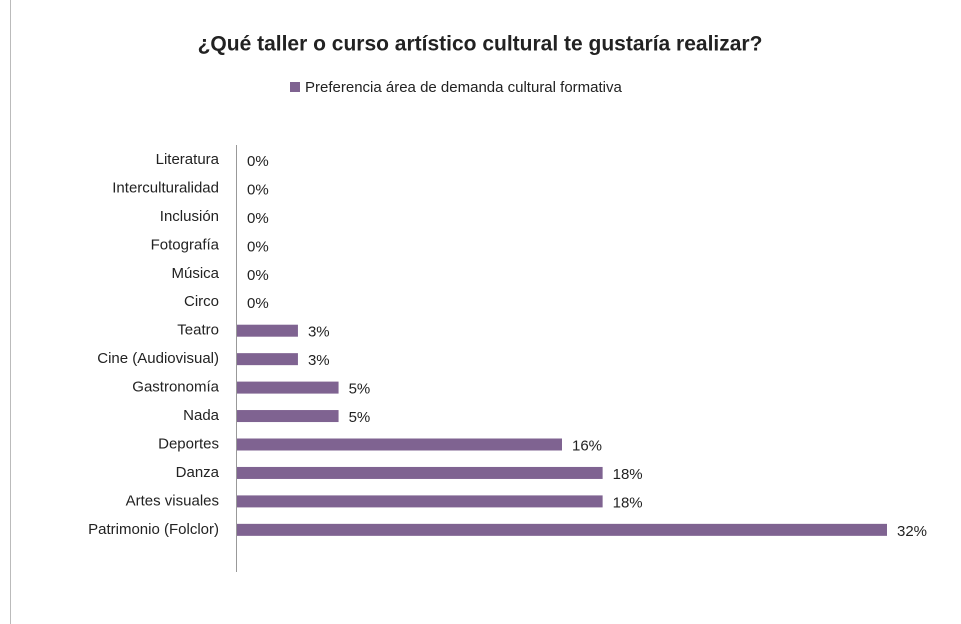 The height and width of the screenshot is (624, 961). Describe the element at coordinates (295, 87) in the screenshot. I see `legend-swatch` at that location.